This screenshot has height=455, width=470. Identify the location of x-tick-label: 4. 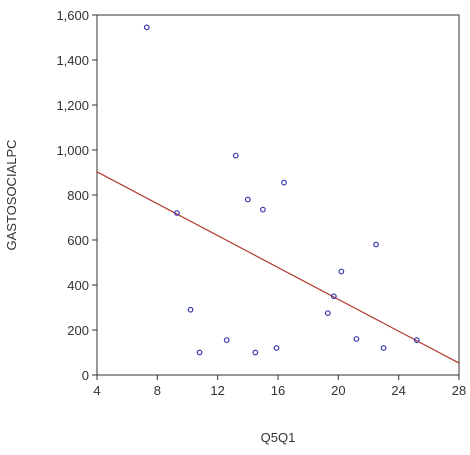
(96, 390).